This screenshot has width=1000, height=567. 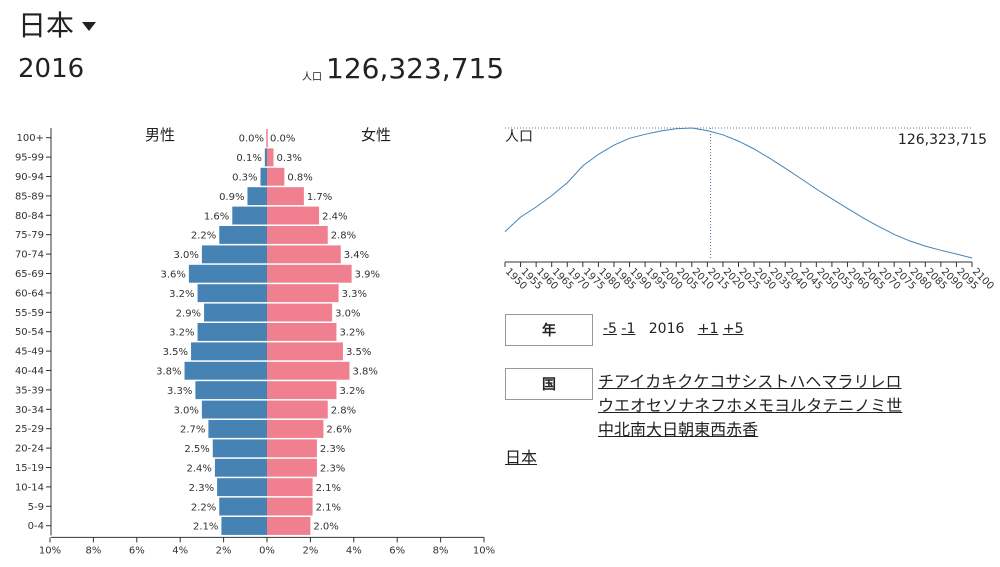 I want to click on age-label: 50-54, so click(x=29, y=332).